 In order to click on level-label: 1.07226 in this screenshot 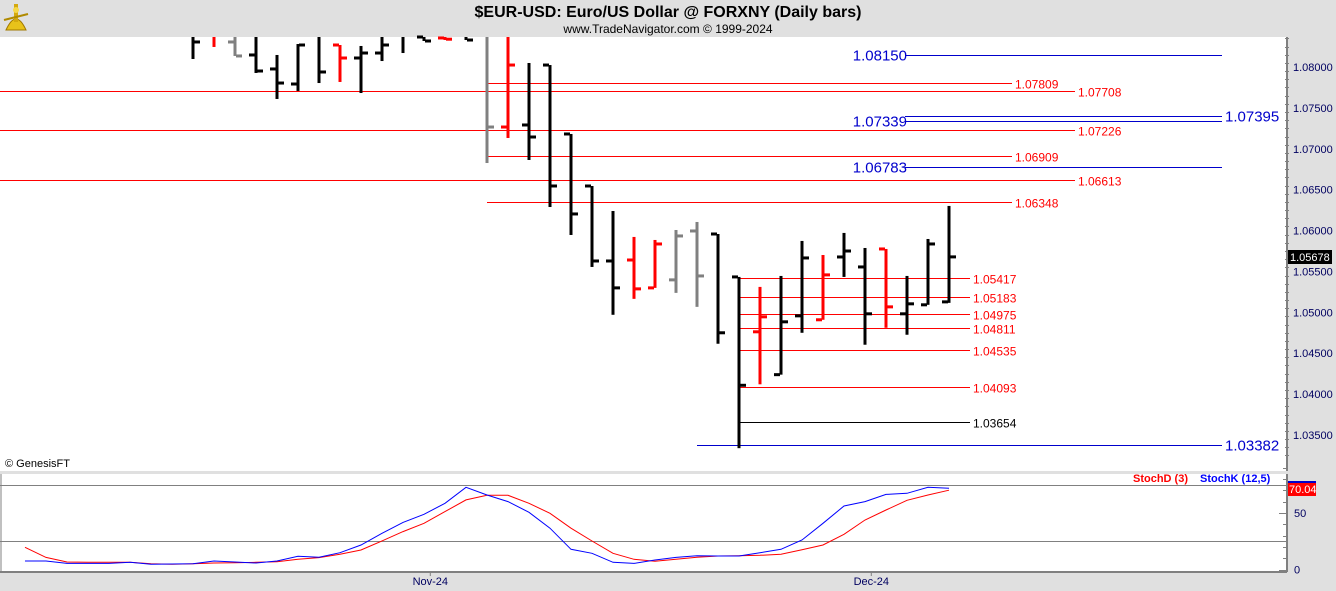, I will do `click(1100, 132)`.